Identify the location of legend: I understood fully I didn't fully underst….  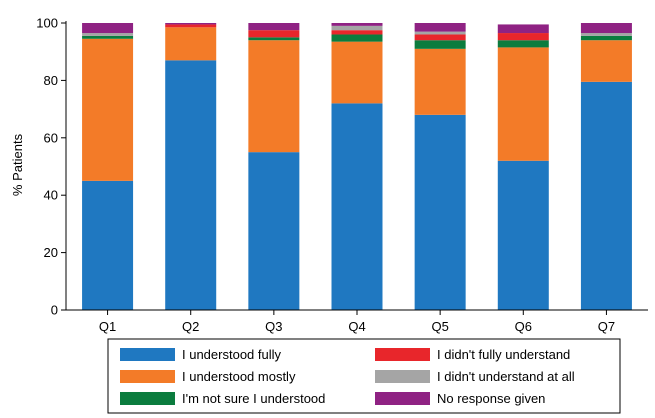
(364, 376).